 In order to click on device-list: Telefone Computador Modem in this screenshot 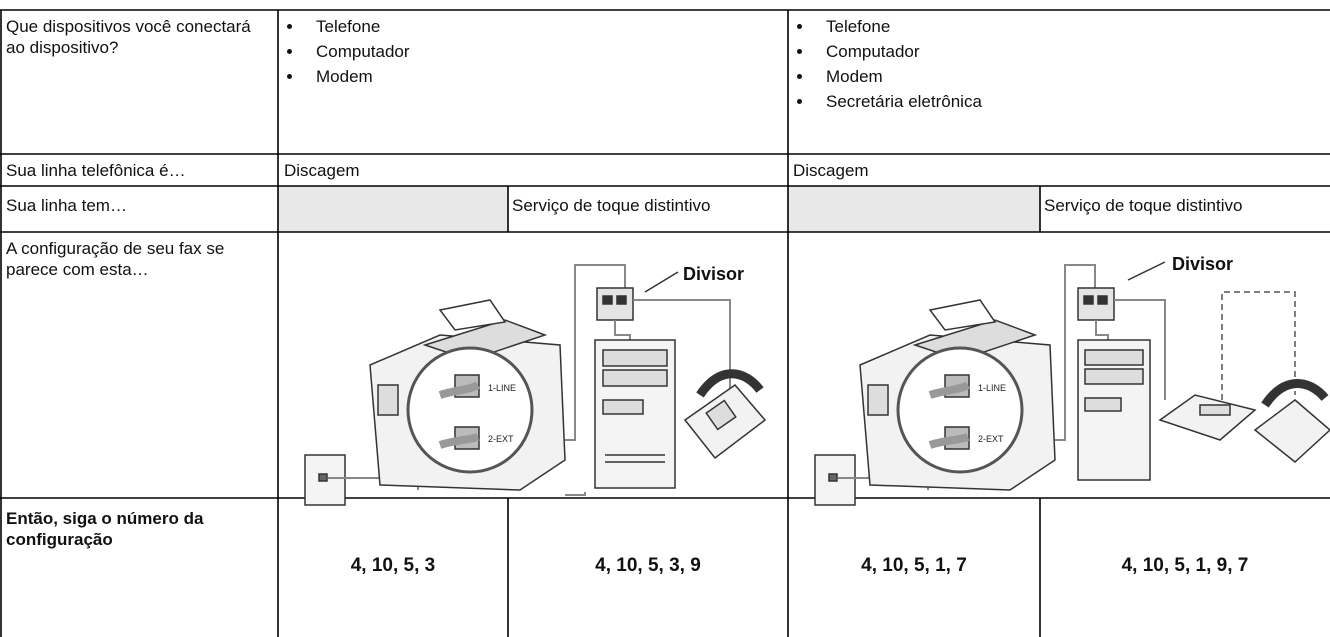, I will do `click(341, 51)`.